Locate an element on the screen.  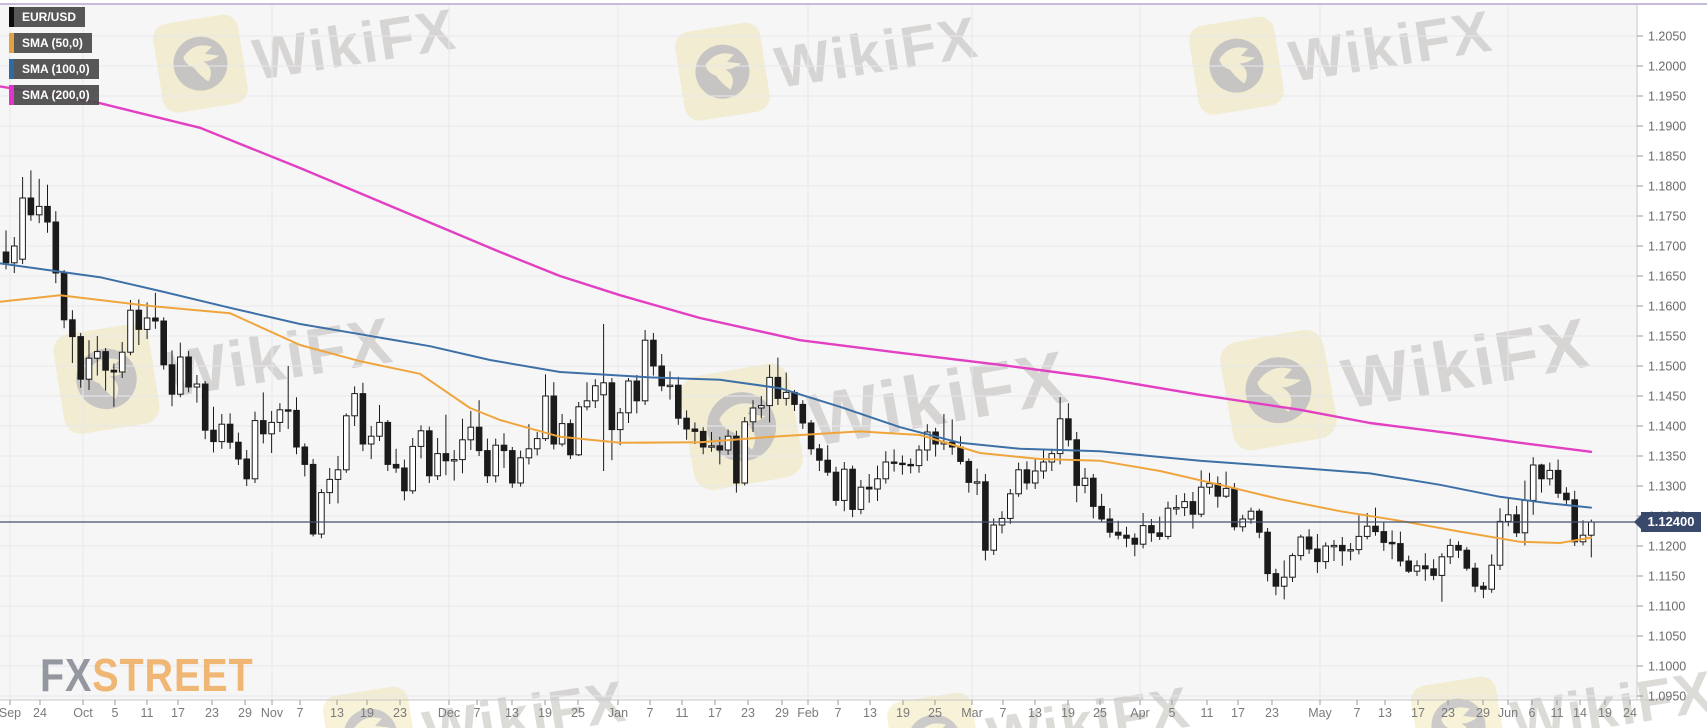
x-axis-label: 11 is located at coordinates (147, 713).